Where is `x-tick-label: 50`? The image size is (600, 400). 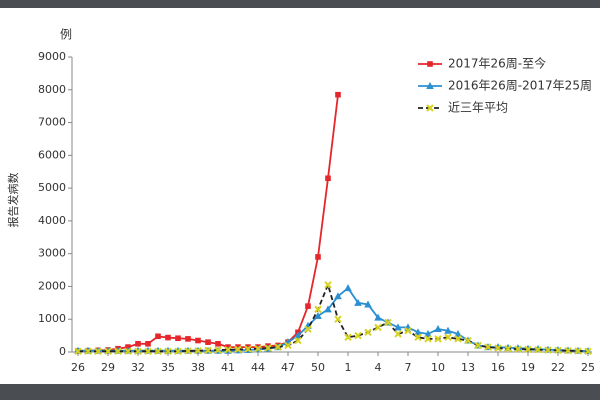
x-tick-label: 50 is located at coordinates (318, 367).